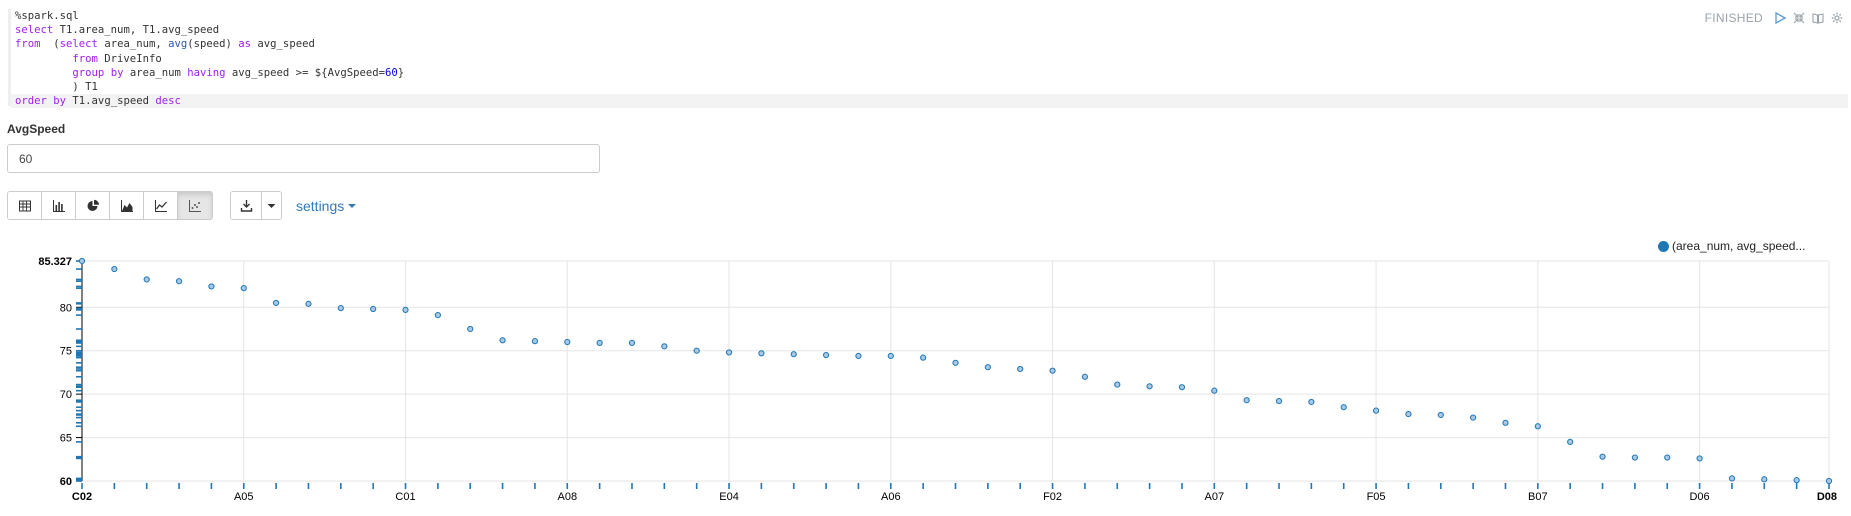 The image size is (1851, 516). I want to click on book-icon, so click(1818, 18).